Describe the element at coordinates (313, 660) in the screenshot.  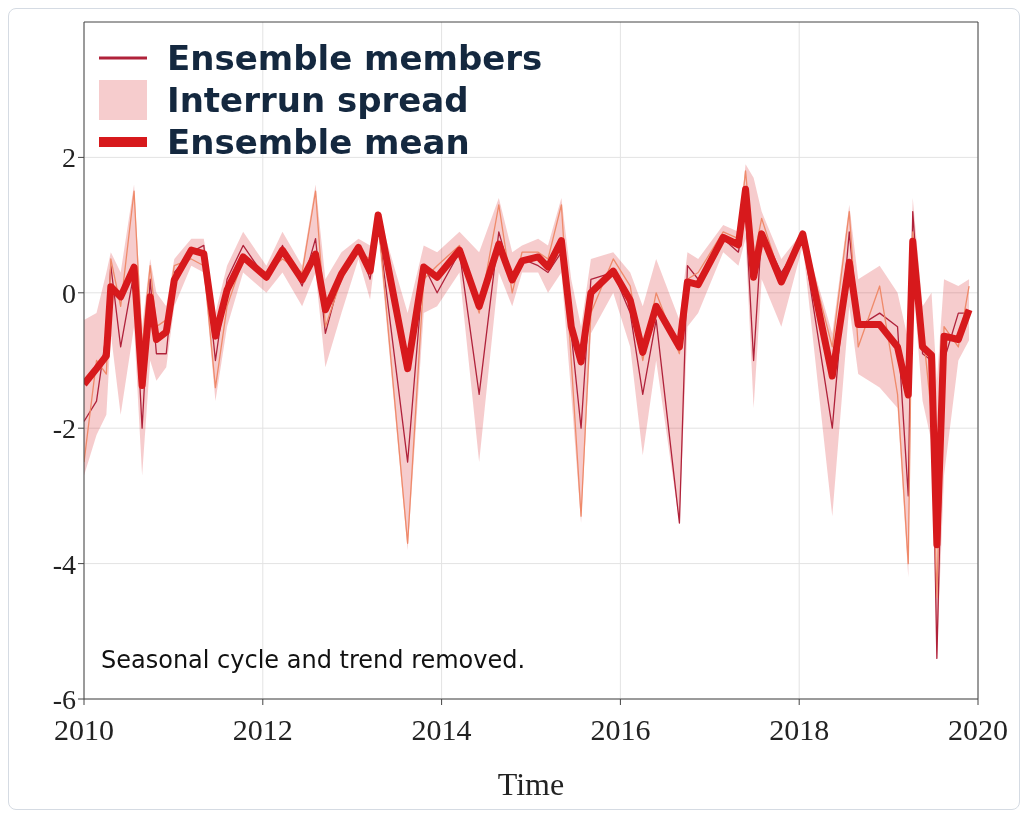
I see `annotation: Seasonal cycle and trend removed.` at that location.